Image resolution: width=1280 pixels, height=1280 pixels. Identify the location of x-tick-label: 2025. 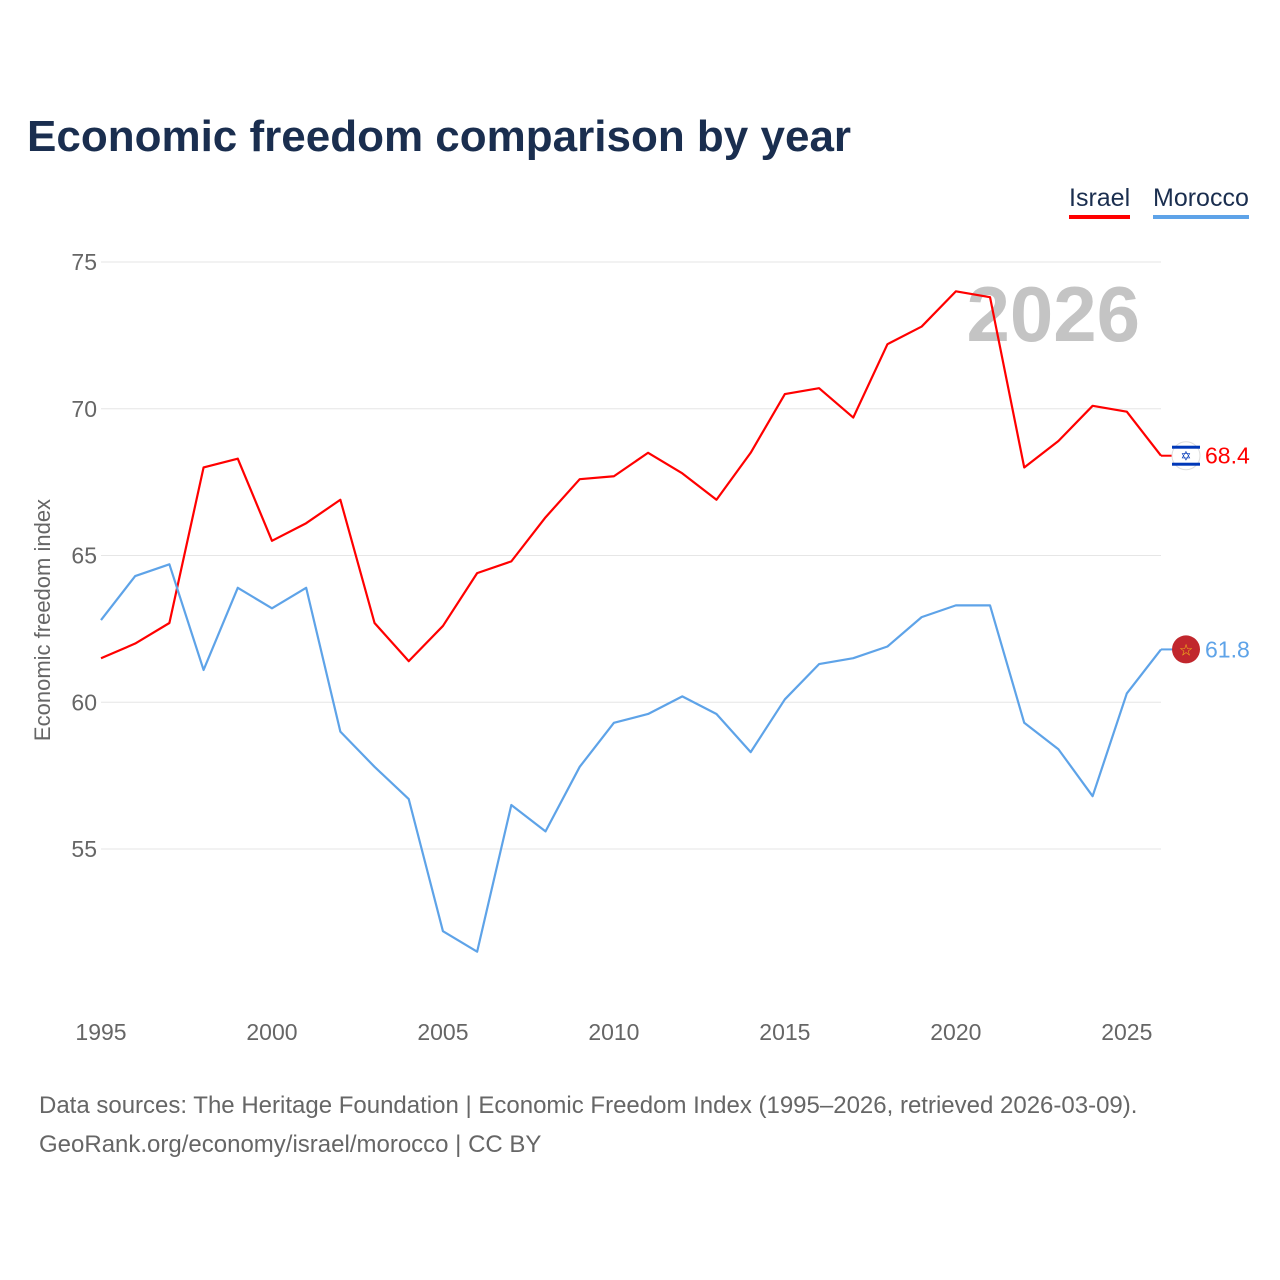
(1126, 1032).